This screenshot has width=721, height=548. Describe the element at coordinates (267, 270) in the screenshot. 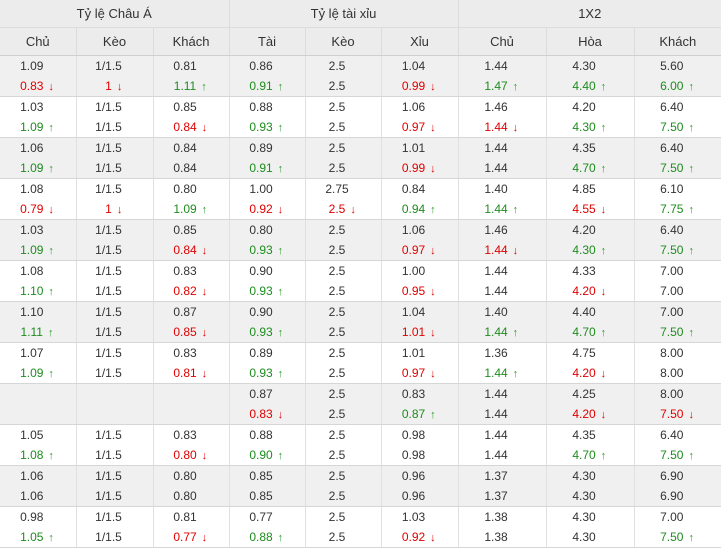

I see `odds-cell-open: 0.90` at that location.